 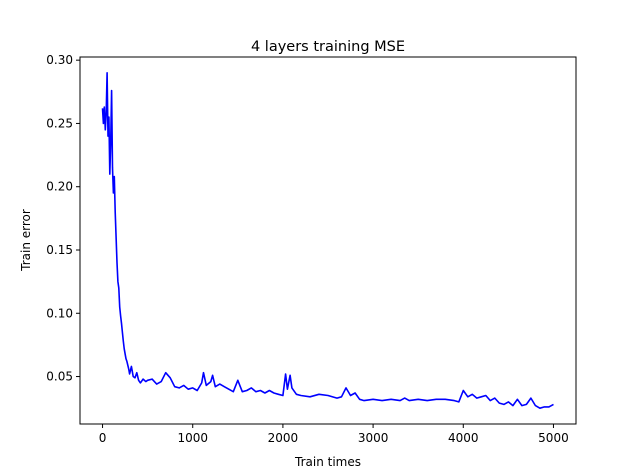 I want to click on y-tick-label: 0.05, so click(x=59, y=377).